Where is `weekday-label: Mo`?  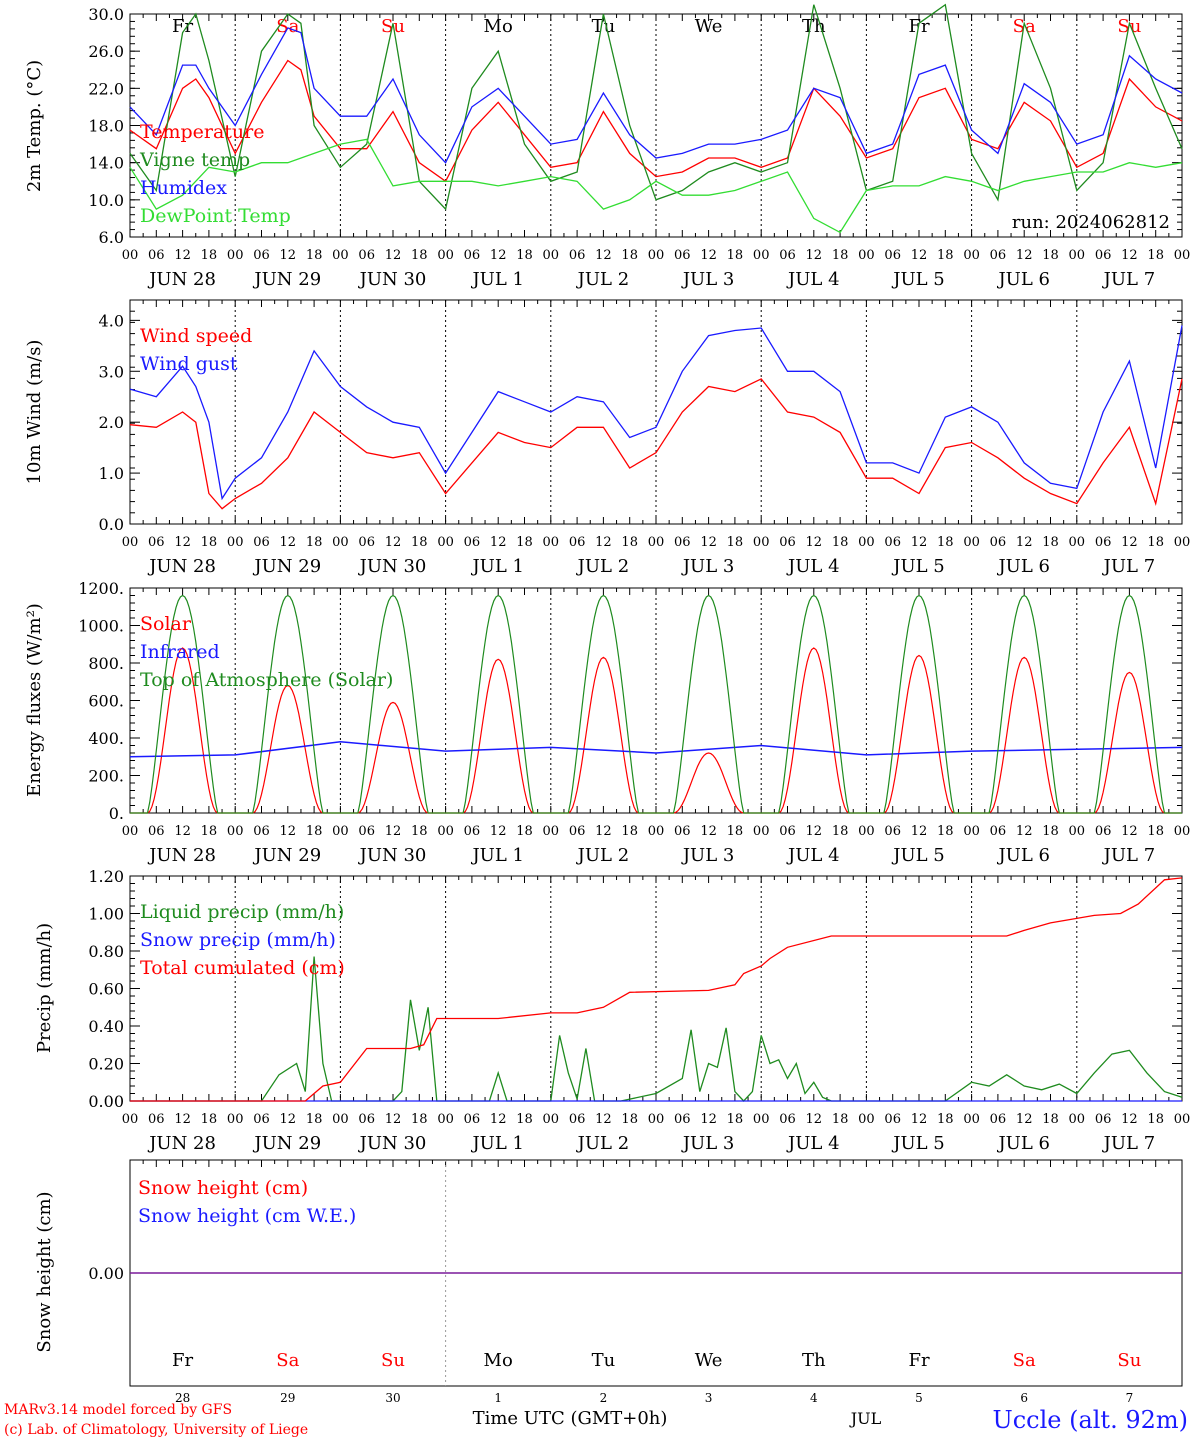 weekday-label: Mo is located at coordinates (498, 1360).